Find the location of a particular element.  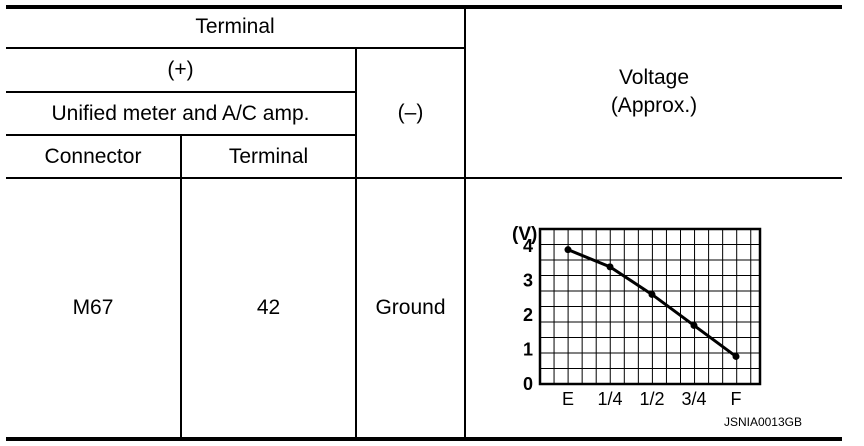

table-rule-below-plus is located at coordinates (181, 92).